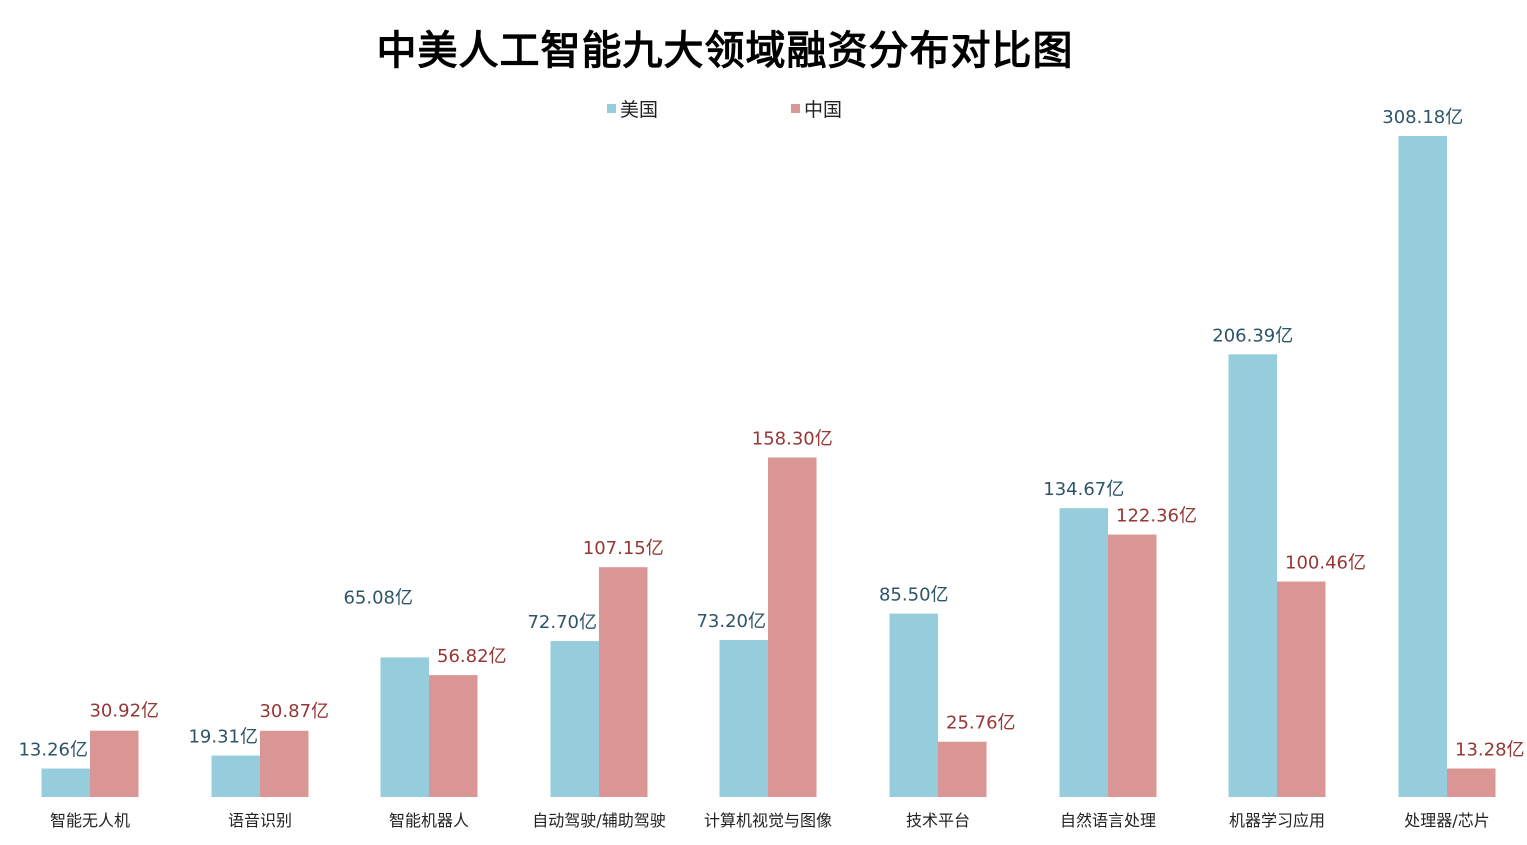 The height and width of the screenshot is (845, 1527). What do you see at coordinates (914, 595) in the screenshot?
I see `value-label-us-5: 85.50亿` at bounding box center [914, 595].